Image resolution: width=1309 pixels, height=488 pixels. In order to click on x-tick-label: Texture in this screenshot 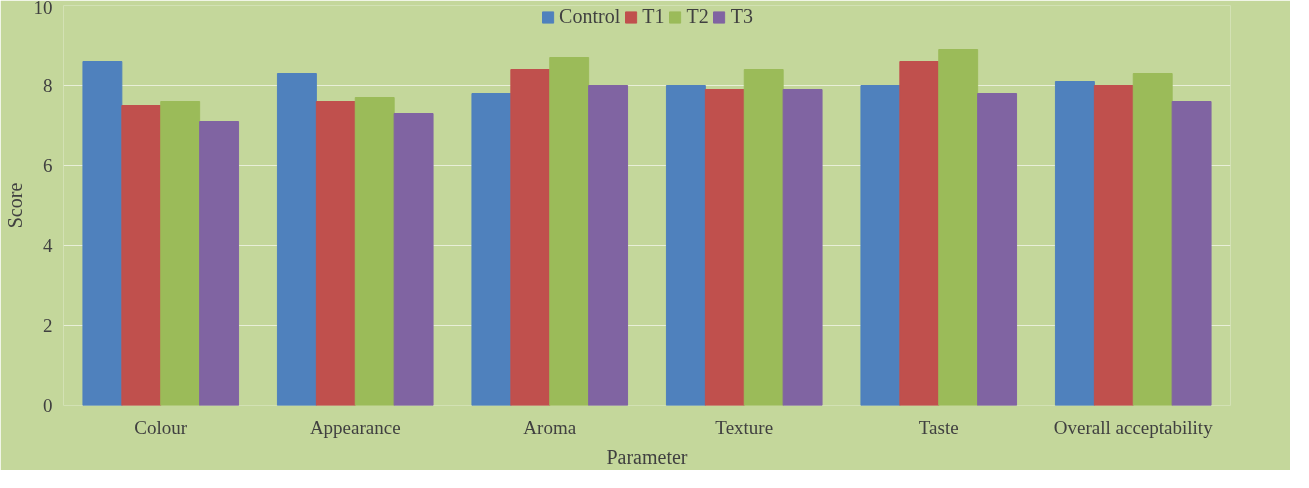, I will do `click(744, 427)`.